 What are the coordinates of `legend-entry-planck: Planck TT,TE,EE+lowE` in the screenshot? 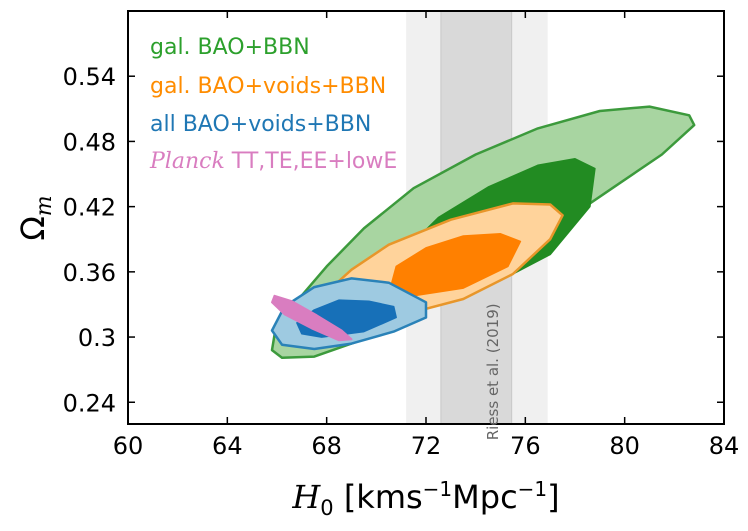 It's located at (273, 161).